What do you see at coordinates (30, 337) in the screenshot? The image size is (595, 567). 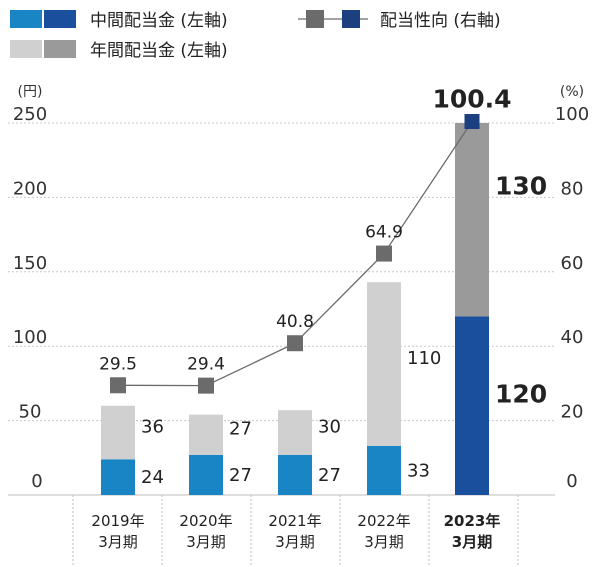 I see `left-axis-tick-label: 100` at bounding box center [30, 337].